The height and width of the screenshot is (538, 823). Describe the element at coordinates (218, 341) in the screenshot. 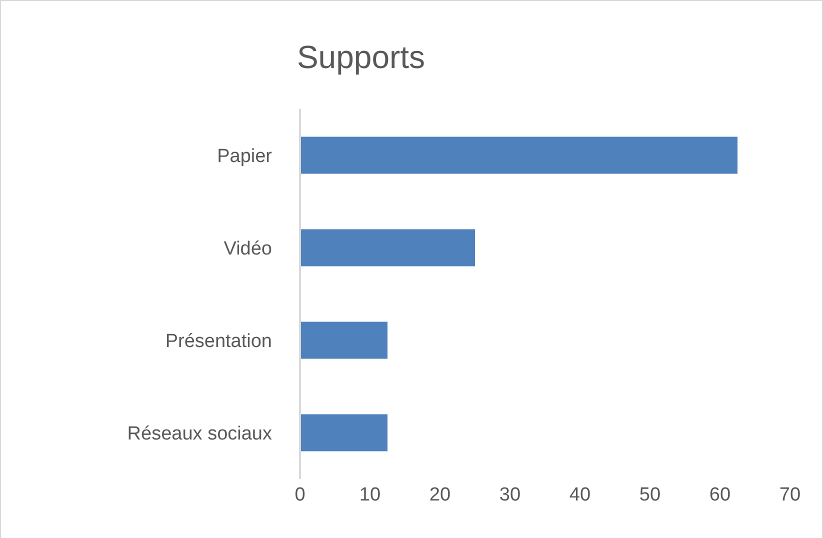

I see `y-tick-label: Présentation` at that location.